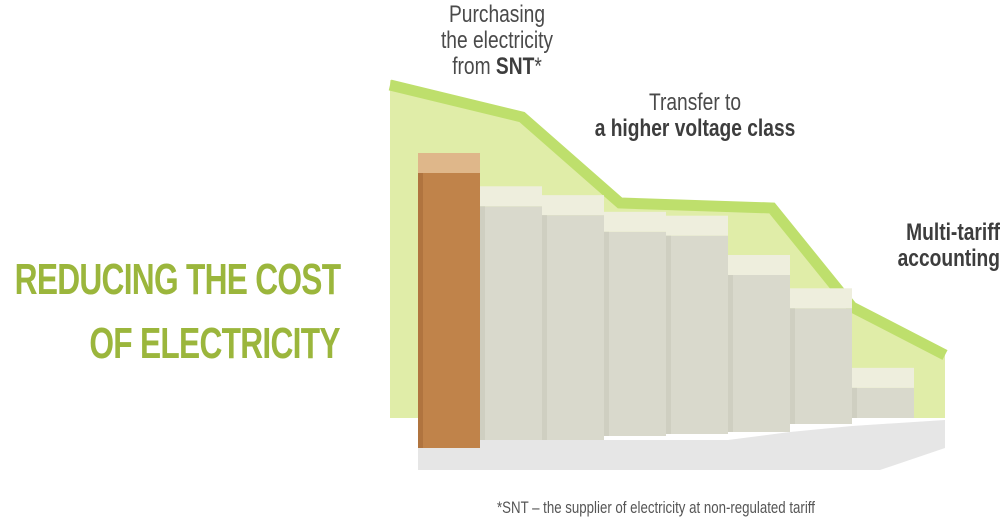 Image resolution: width=1000 pixels, height=525 pixels. I want to click on title-line-2: OF ELECTRICITY, so click(215, 343).